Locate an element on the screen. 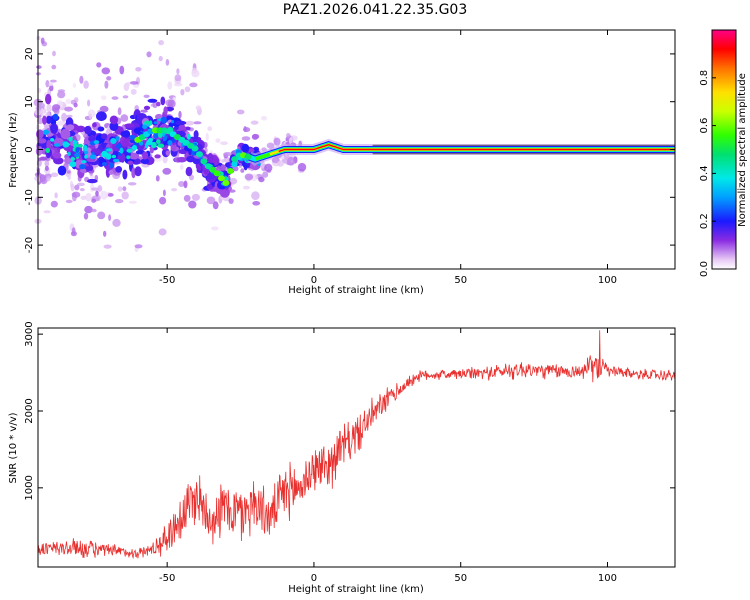 The image size is (750, 600). colorbar-tick-label: 0.8 is located at coordinates (704, 78).